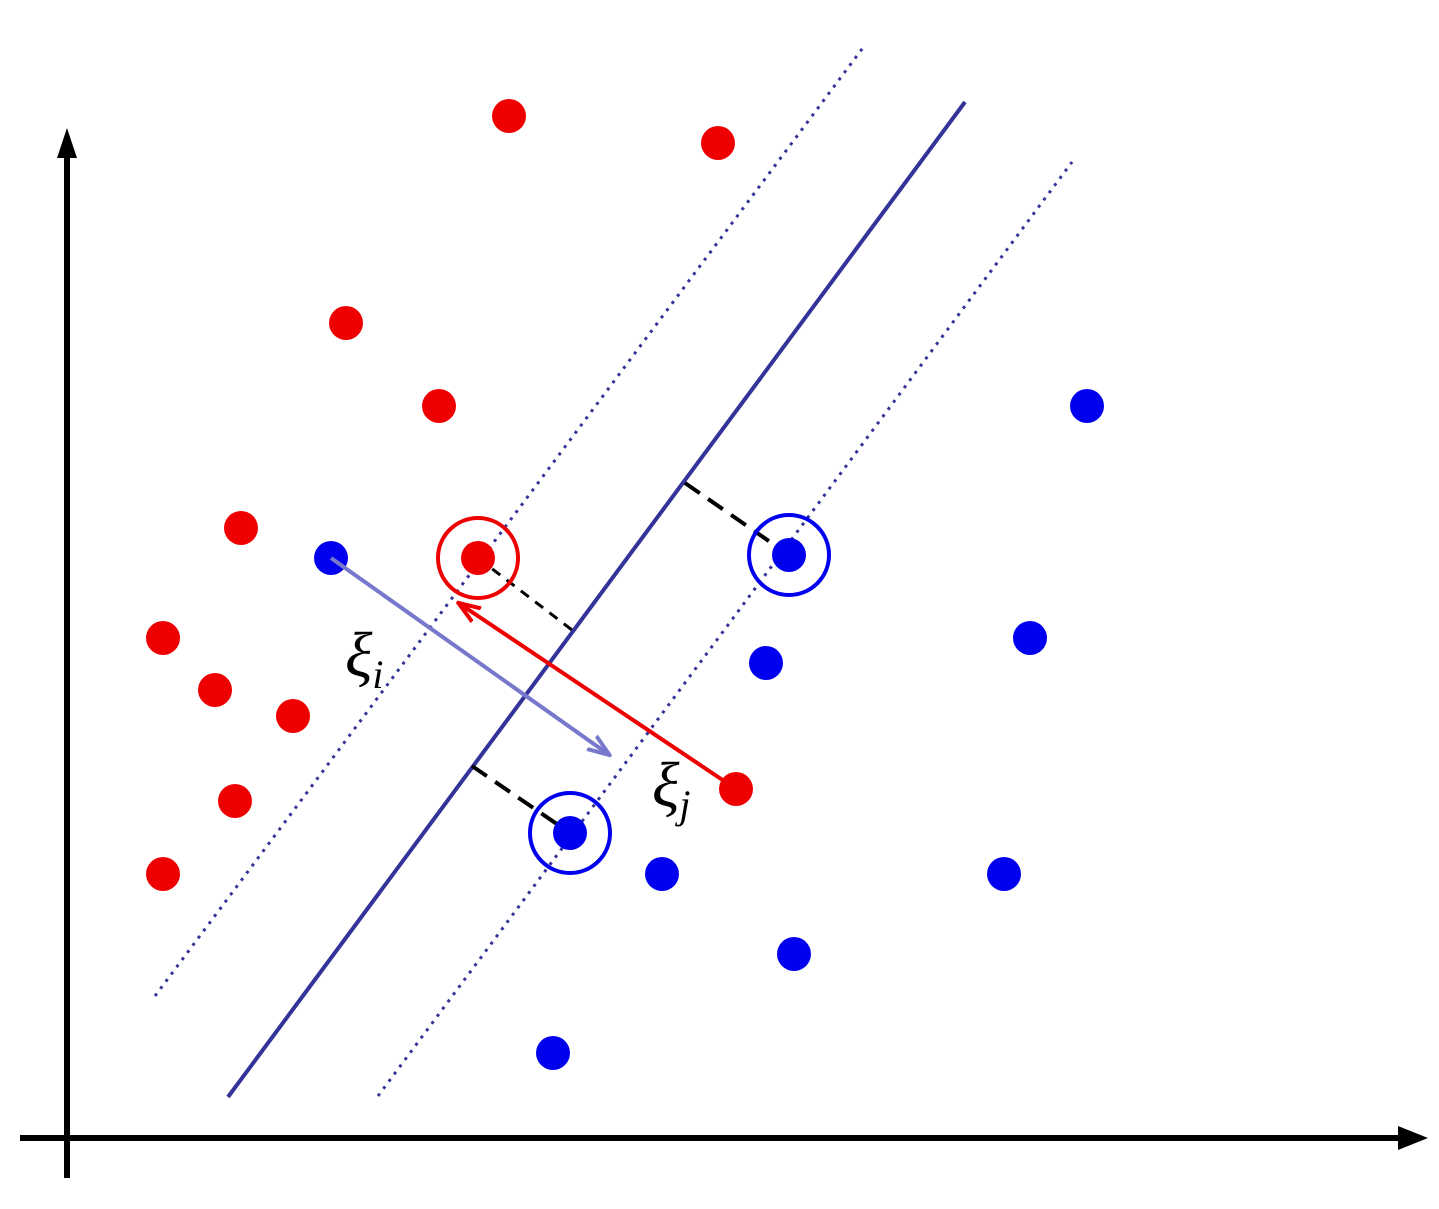  Describe the element at coordinates (1413, 1138) in the screenshot. I see `x-axis-arrow` at that location.